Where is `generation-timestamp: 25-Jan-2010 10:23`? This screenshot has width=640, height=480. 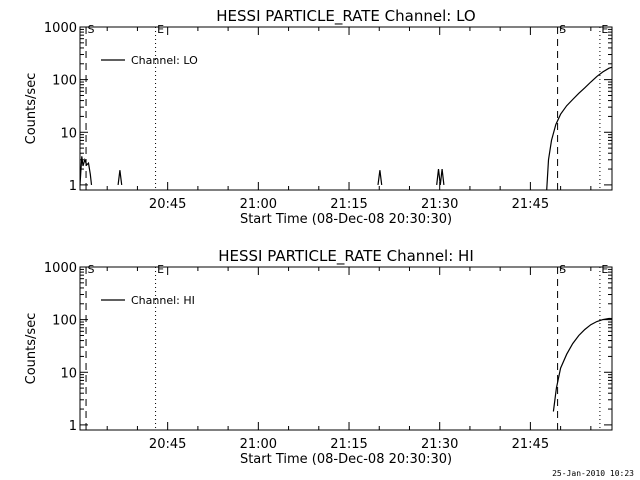 generation-timestamp: 25-Jan-2010 10:23 is located at coordinates (593, 473).